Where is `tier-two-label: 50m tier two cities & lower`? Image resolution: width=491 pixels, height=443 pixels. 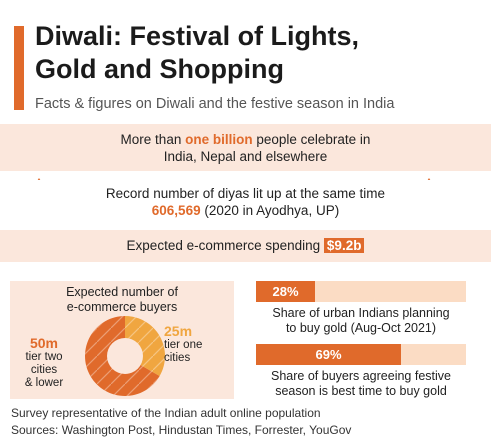 tier-two-label: 50m tier two cities & lower is located at coordinates (44, 362).